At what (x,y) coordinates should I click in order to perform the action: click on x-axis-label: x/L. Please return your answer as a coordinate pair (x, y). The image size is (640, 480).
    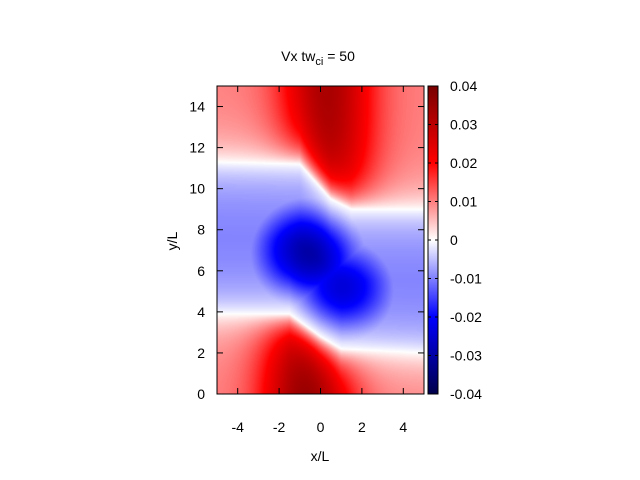
    Looking at the image, I should click on (320, 456).